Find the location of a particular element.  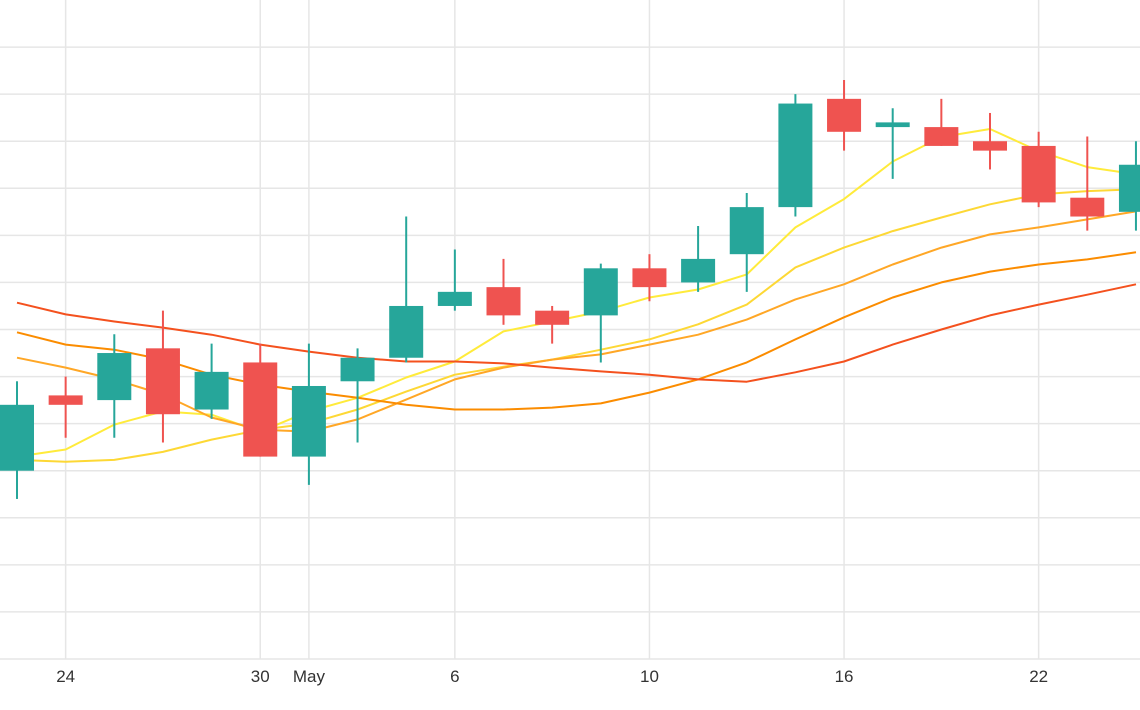

x-tick-label: 6 is located at coordinates (454, 676).